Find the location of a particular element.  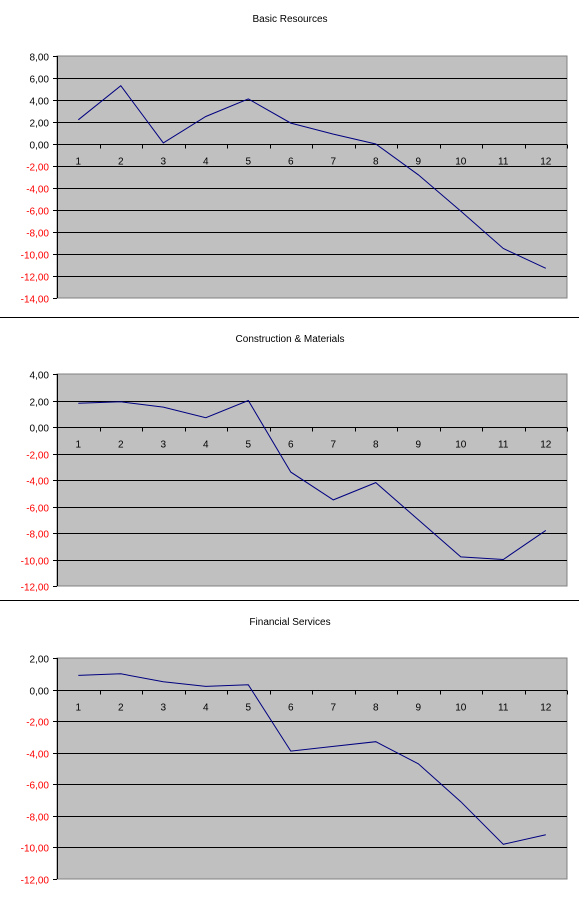

y-tick-label: 8,00 is located at coordinates (40, 58).